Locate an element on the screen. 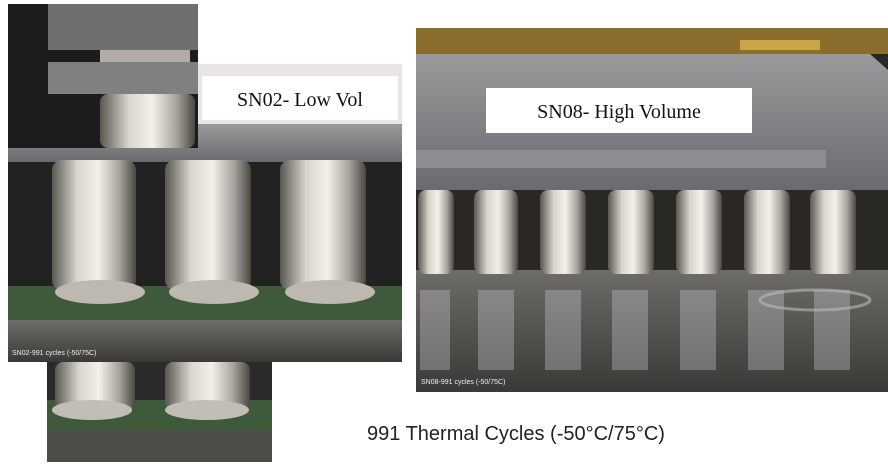 Image resolution: width=888 pixels, height=464 pixels. reflections is located at coordinates (635, 330).